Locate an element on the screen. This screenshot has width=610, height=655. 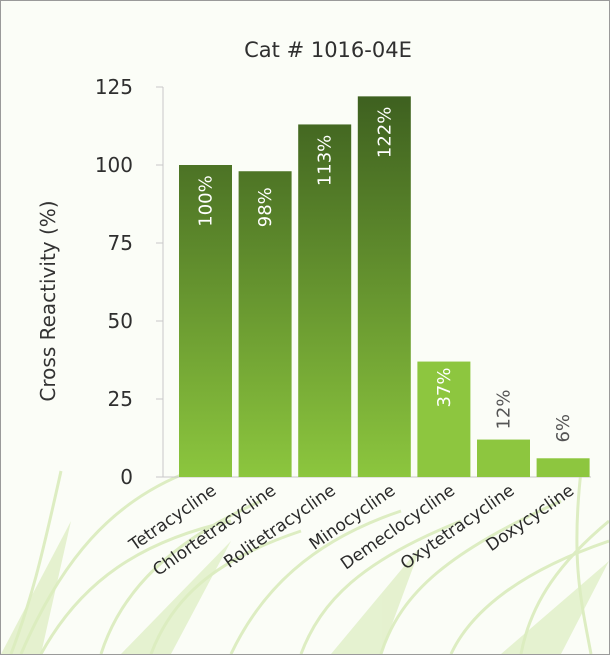
data-label: 6% is located at coordinates (563, 428).